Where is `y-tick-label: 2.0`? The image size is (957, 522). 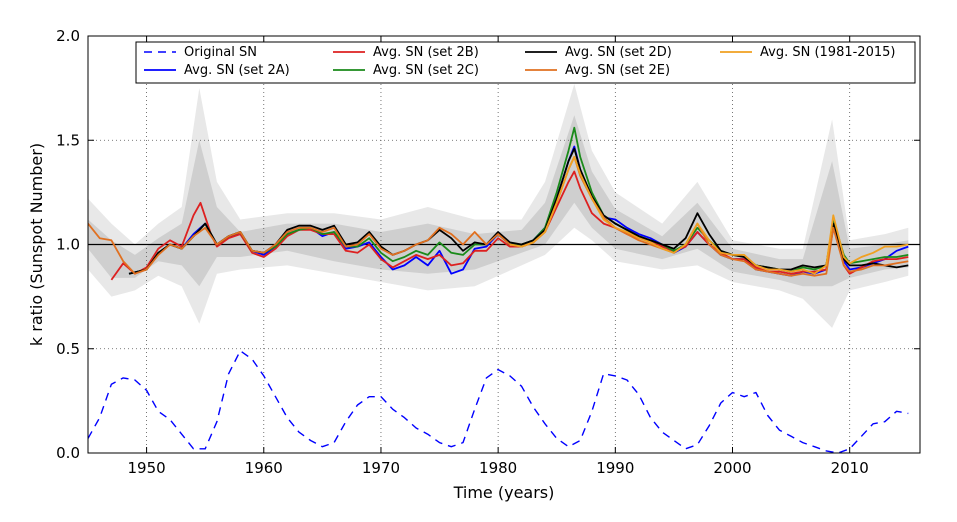
y-tick-label: 2.0 is located at coordinates (68, 36).